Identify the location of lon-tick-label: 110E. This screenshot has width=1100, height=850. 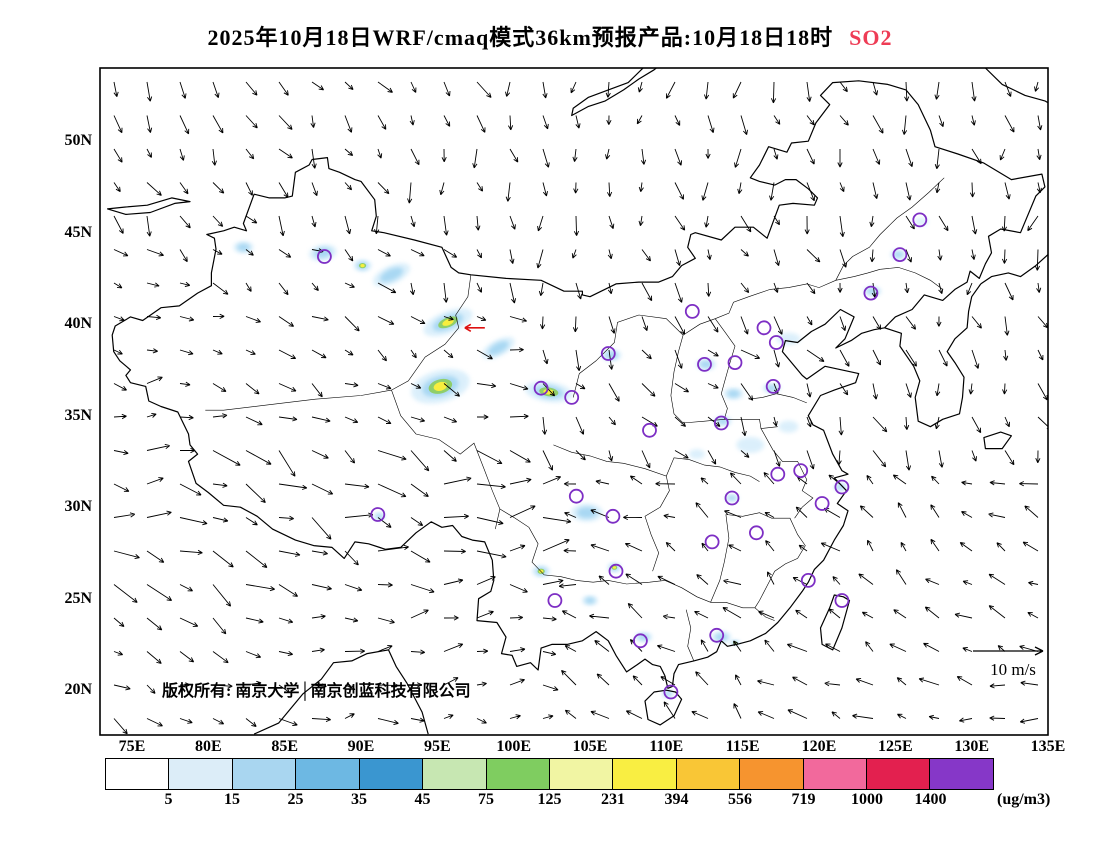
(666, 746).